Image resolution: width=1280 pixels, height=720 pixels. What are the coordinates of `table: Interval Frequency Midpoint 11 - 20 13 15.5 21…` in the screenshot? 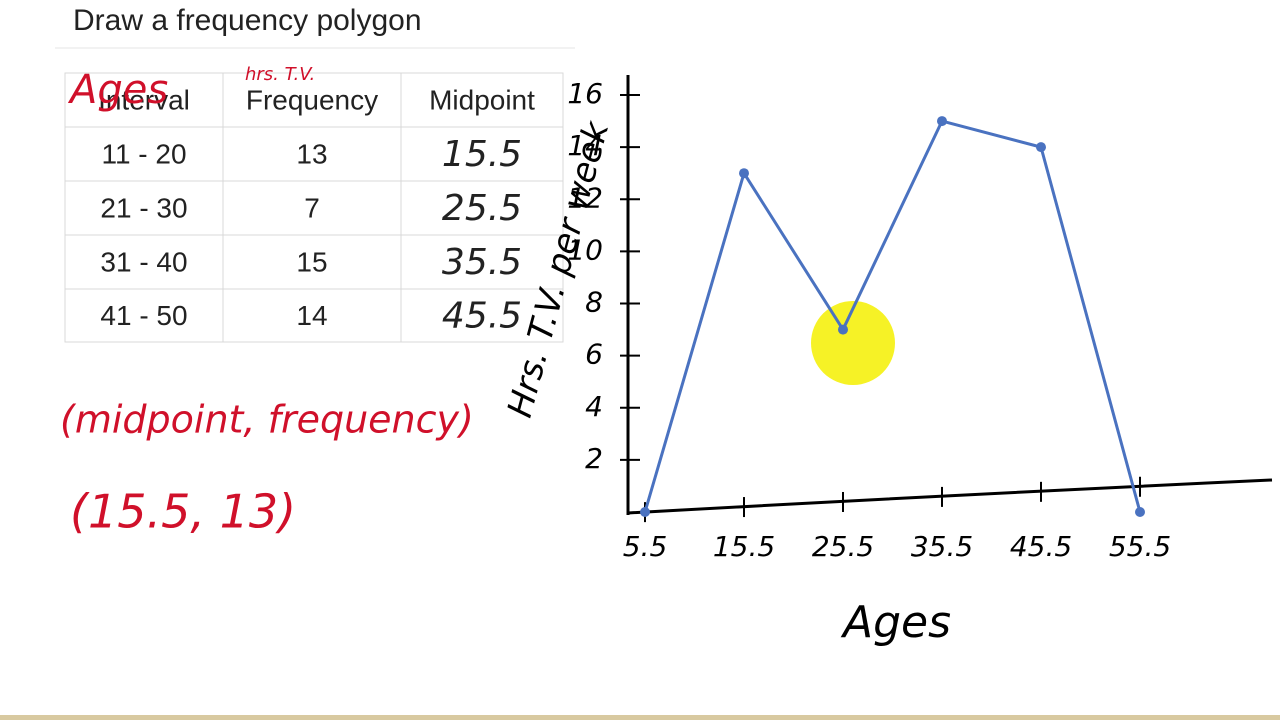 It's located at (314, 207).